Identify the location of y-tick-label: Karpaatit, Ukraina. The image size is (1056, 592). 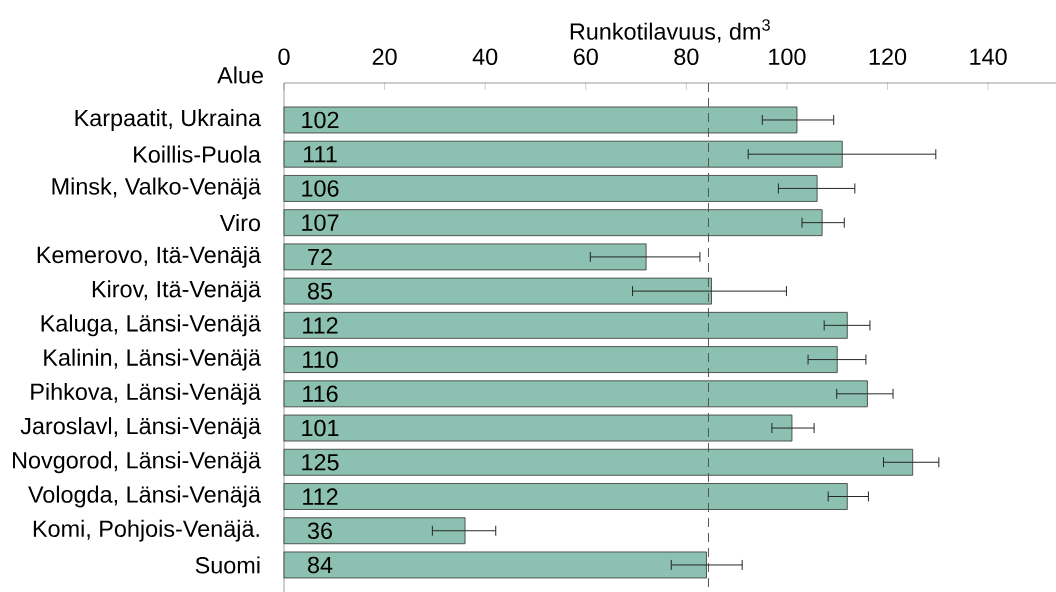
(168, 120).